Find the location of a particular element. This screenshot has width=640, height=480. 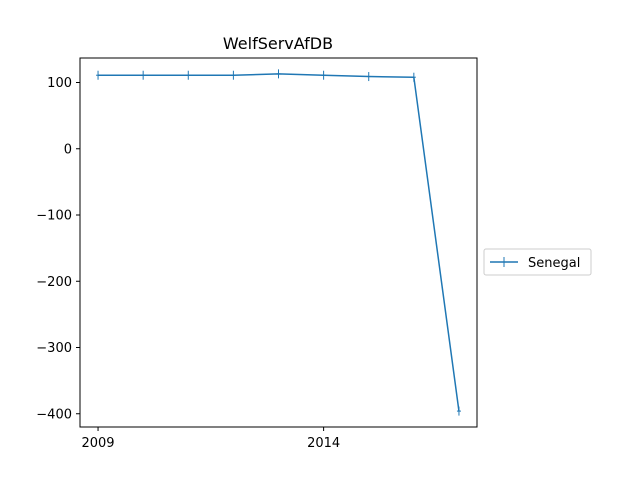

y-tick-label: −200 is located at coordinates (54, 282).